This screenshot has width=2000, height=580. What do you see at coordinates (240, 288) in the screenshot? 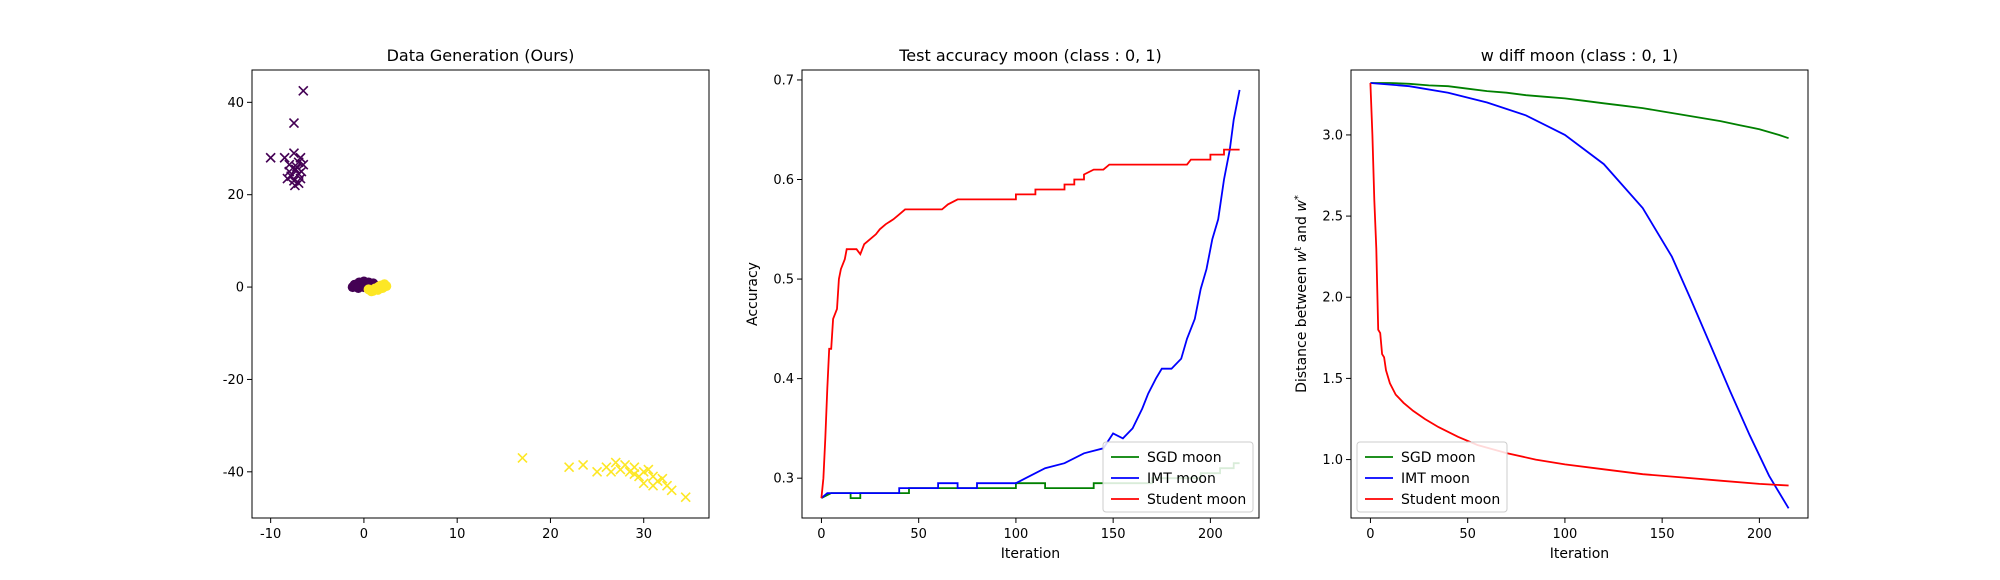
I see `y-tick-label: 0` at bounding box center [240, 288].